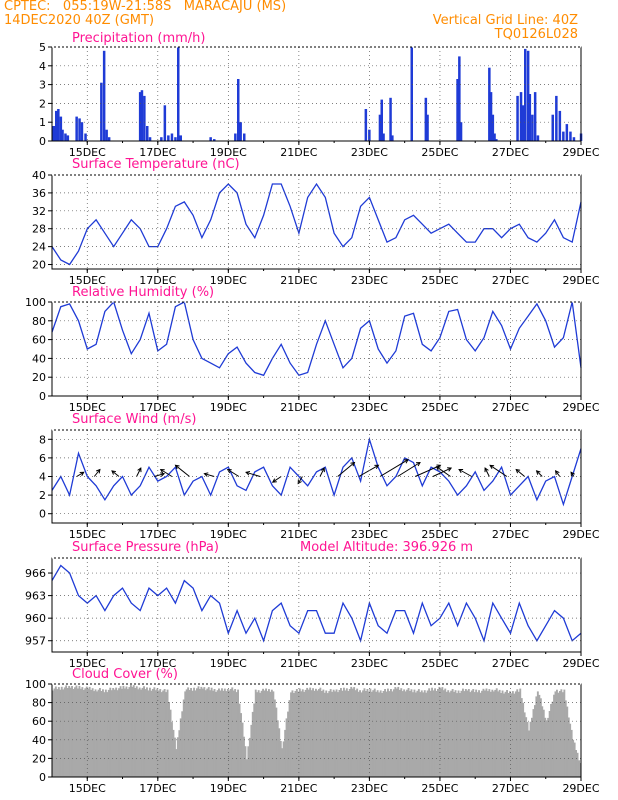  Describe the element at coordinates (145, 7) in the screenshot. I see `header-station: CPTEC: 055:19W-21:58S MARACAJU (MS)` at that location.